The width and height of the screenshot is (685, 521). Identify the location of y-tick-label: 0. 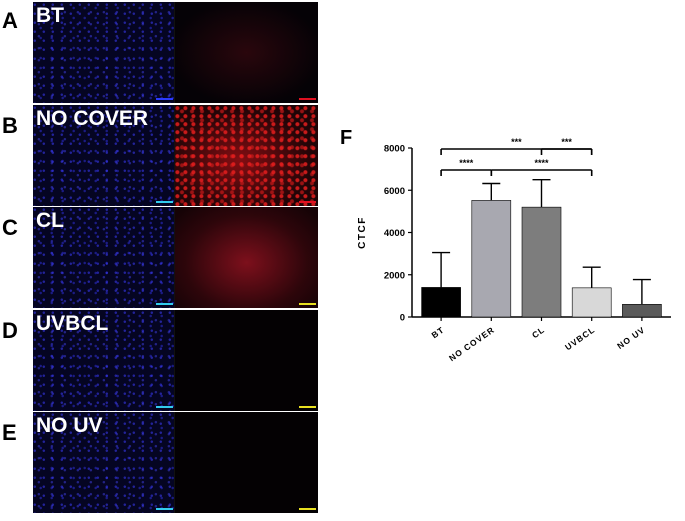
(402, 318).